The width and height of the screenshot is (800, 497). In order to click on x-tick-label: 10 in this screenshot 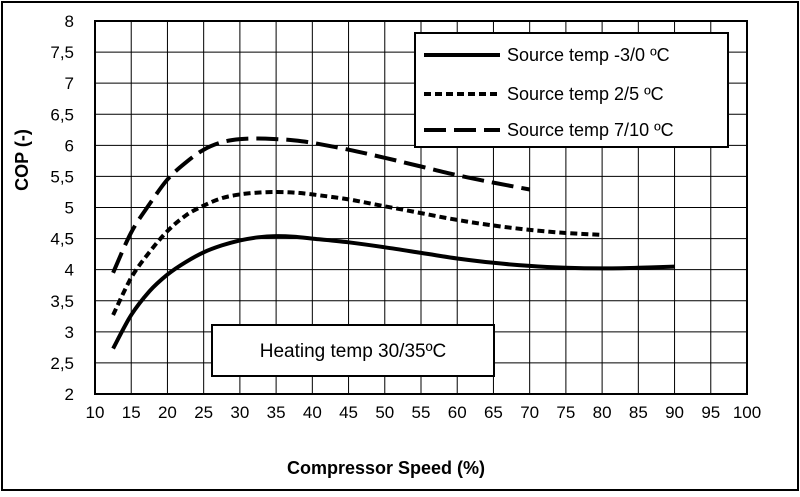, I will do `click(95, 412)`.